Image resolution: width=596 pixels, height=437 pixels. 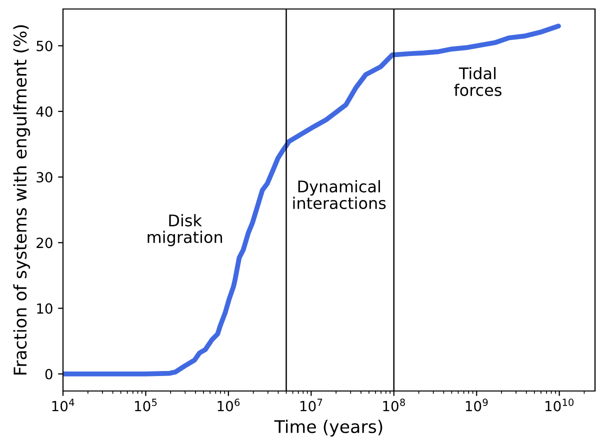 What do you see at coordinates (229, 405) in the screenshot?
I see `x-tick-label: 10$^{6}$` at bounding box center [229, 405].